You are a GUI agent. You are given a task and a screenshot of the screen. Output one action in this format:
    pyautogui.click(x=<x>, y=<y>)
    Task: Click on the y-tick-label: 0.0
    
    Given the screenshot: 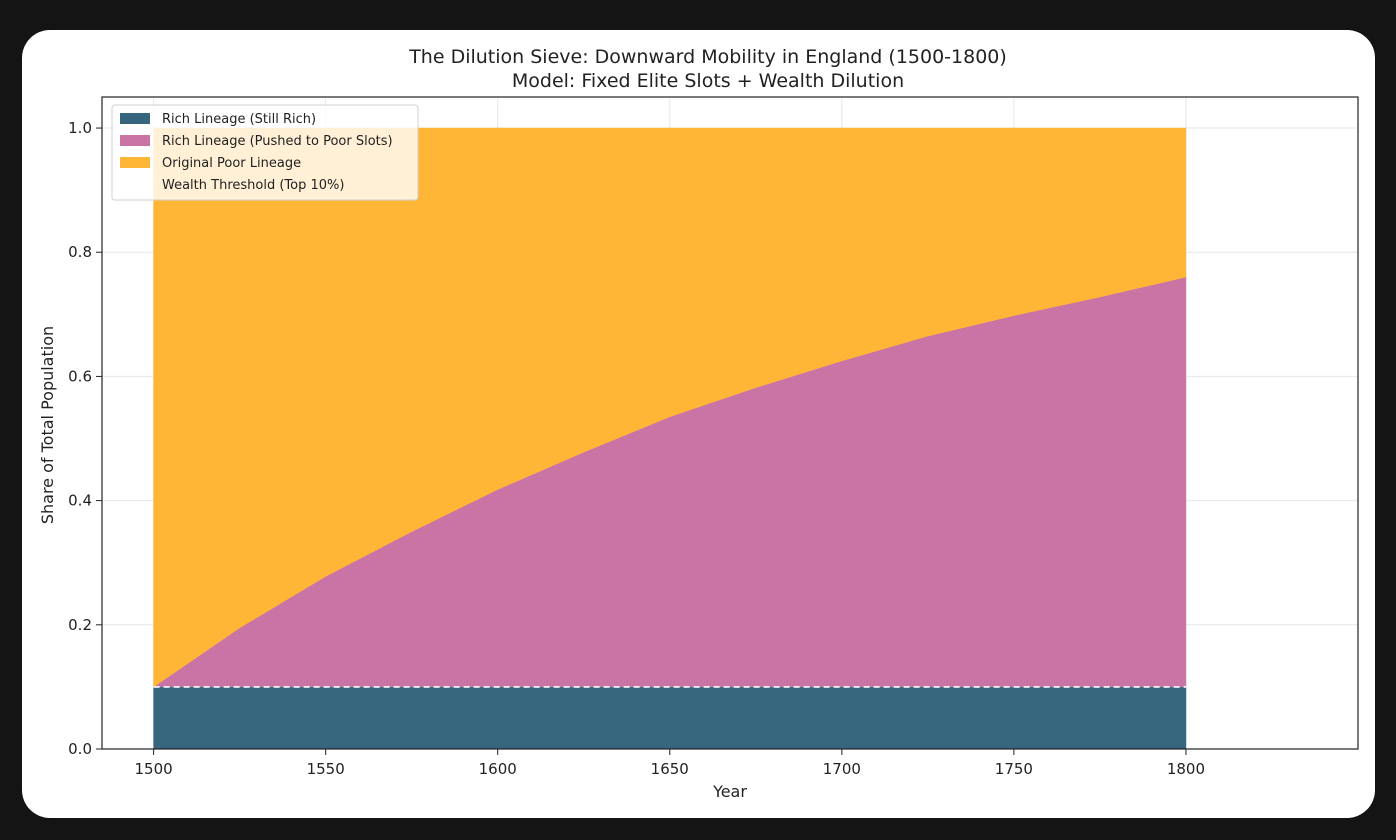 What is the action you would take?
    pyautogui.click(x=80, y=749)
    